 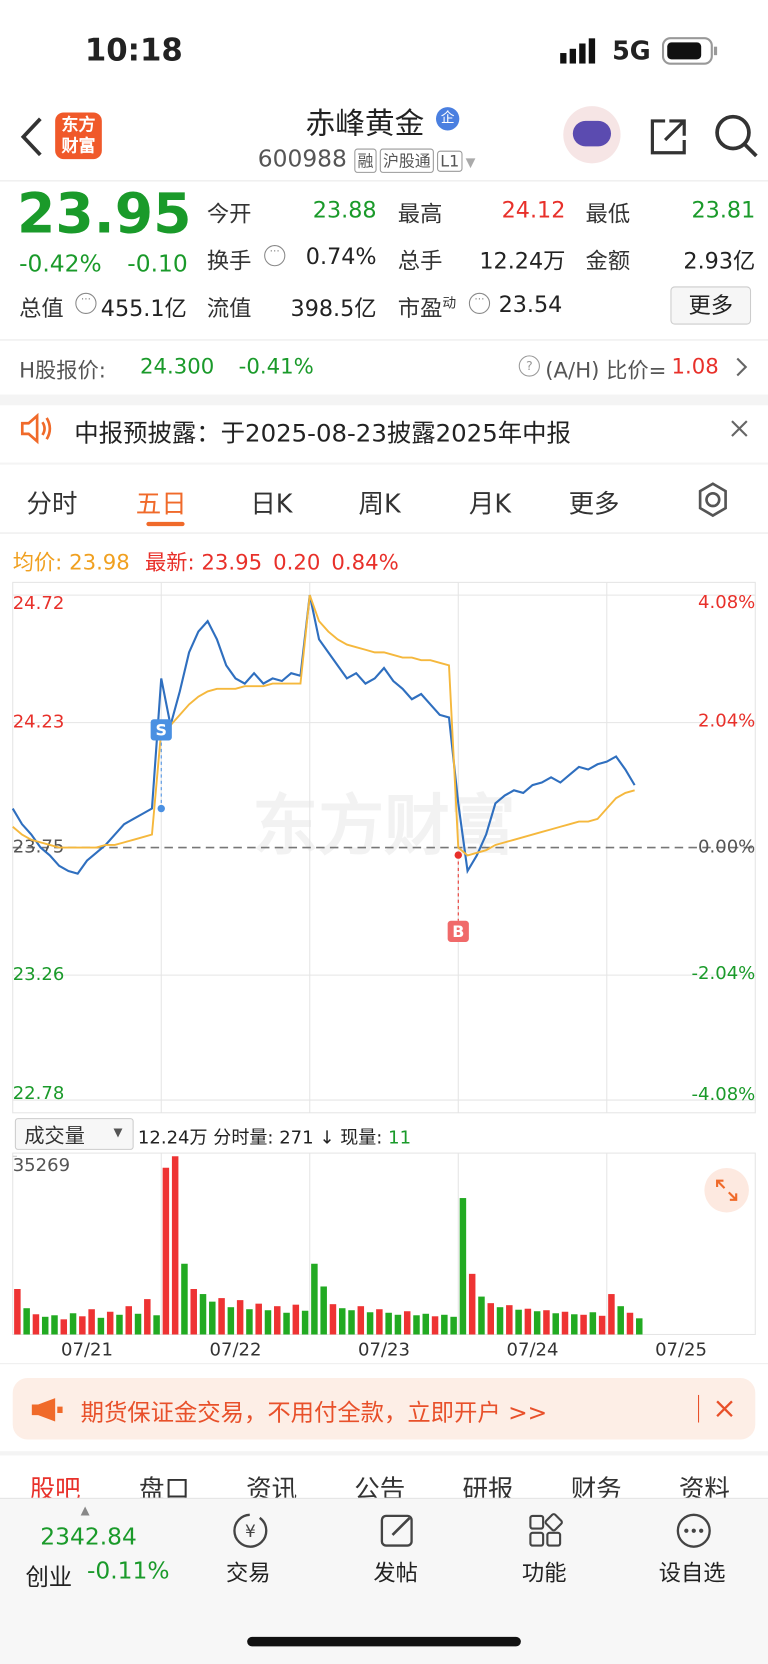 I want to click on separator, so click(x=384, y=400).